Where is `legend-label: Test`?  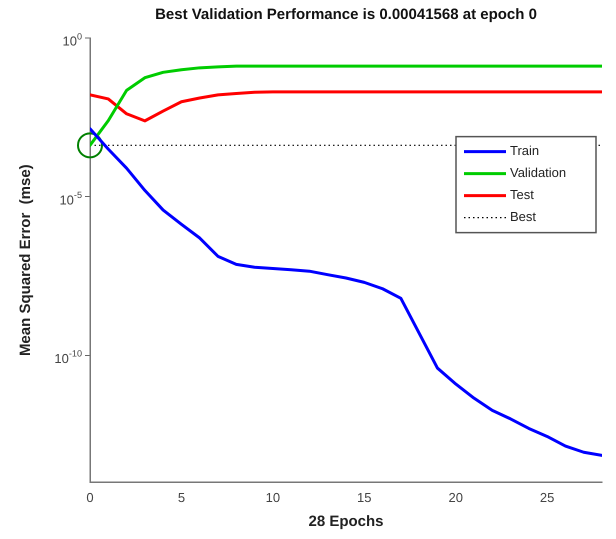
legend-label: Test is located at coordinates (522, 194).